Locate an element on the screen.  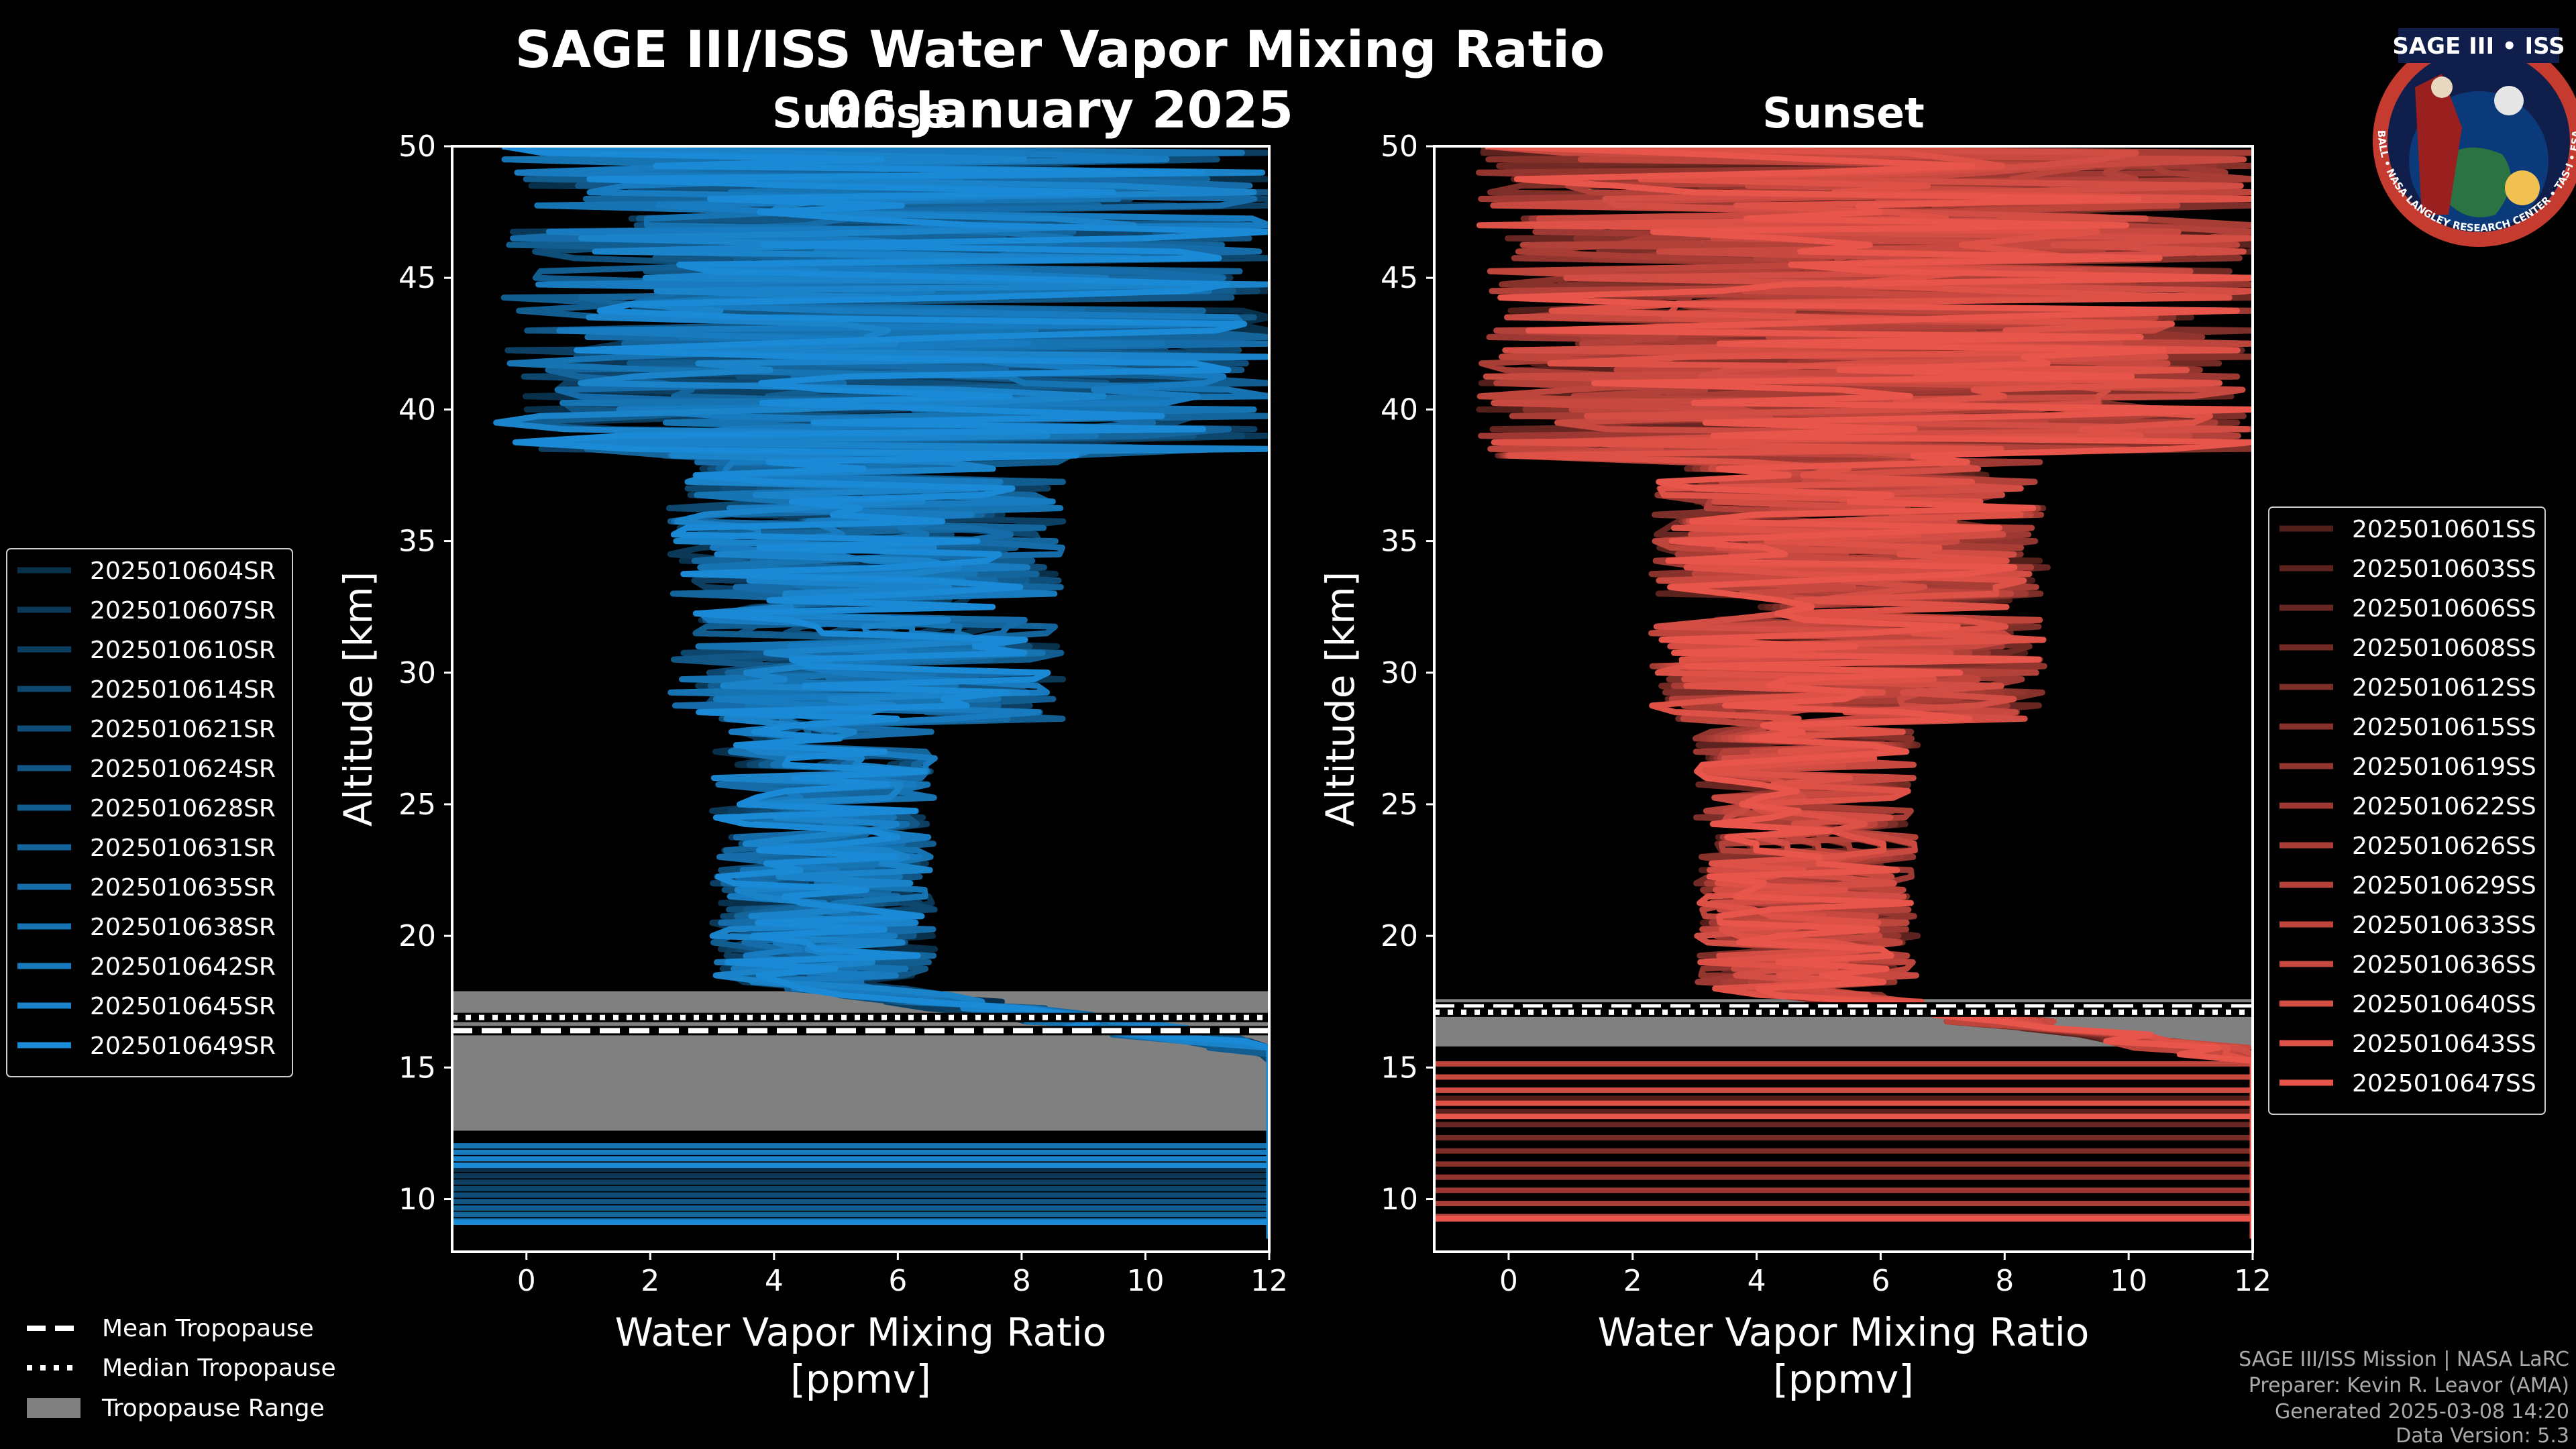
sunrise-panel-title: Sunrise is located at coordinates (860, 113).